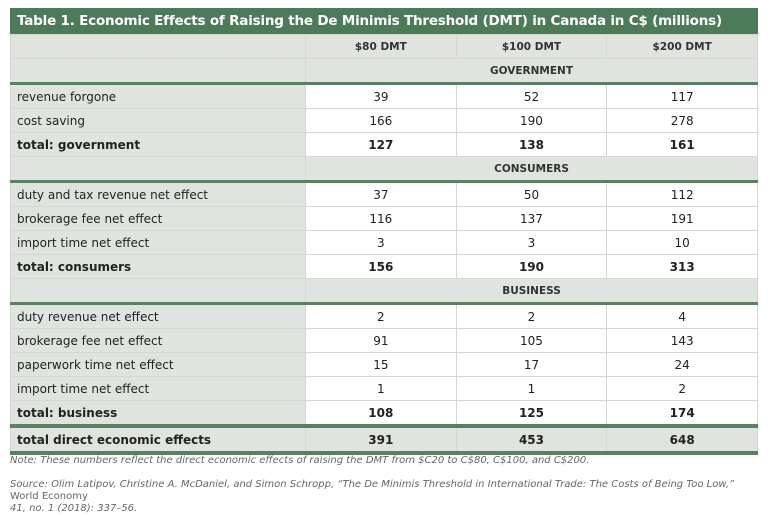  What do you see at coordinates (158, 266) in the screenshot?
I see `row-label: total: consumers` at bounding box center [158, 266].